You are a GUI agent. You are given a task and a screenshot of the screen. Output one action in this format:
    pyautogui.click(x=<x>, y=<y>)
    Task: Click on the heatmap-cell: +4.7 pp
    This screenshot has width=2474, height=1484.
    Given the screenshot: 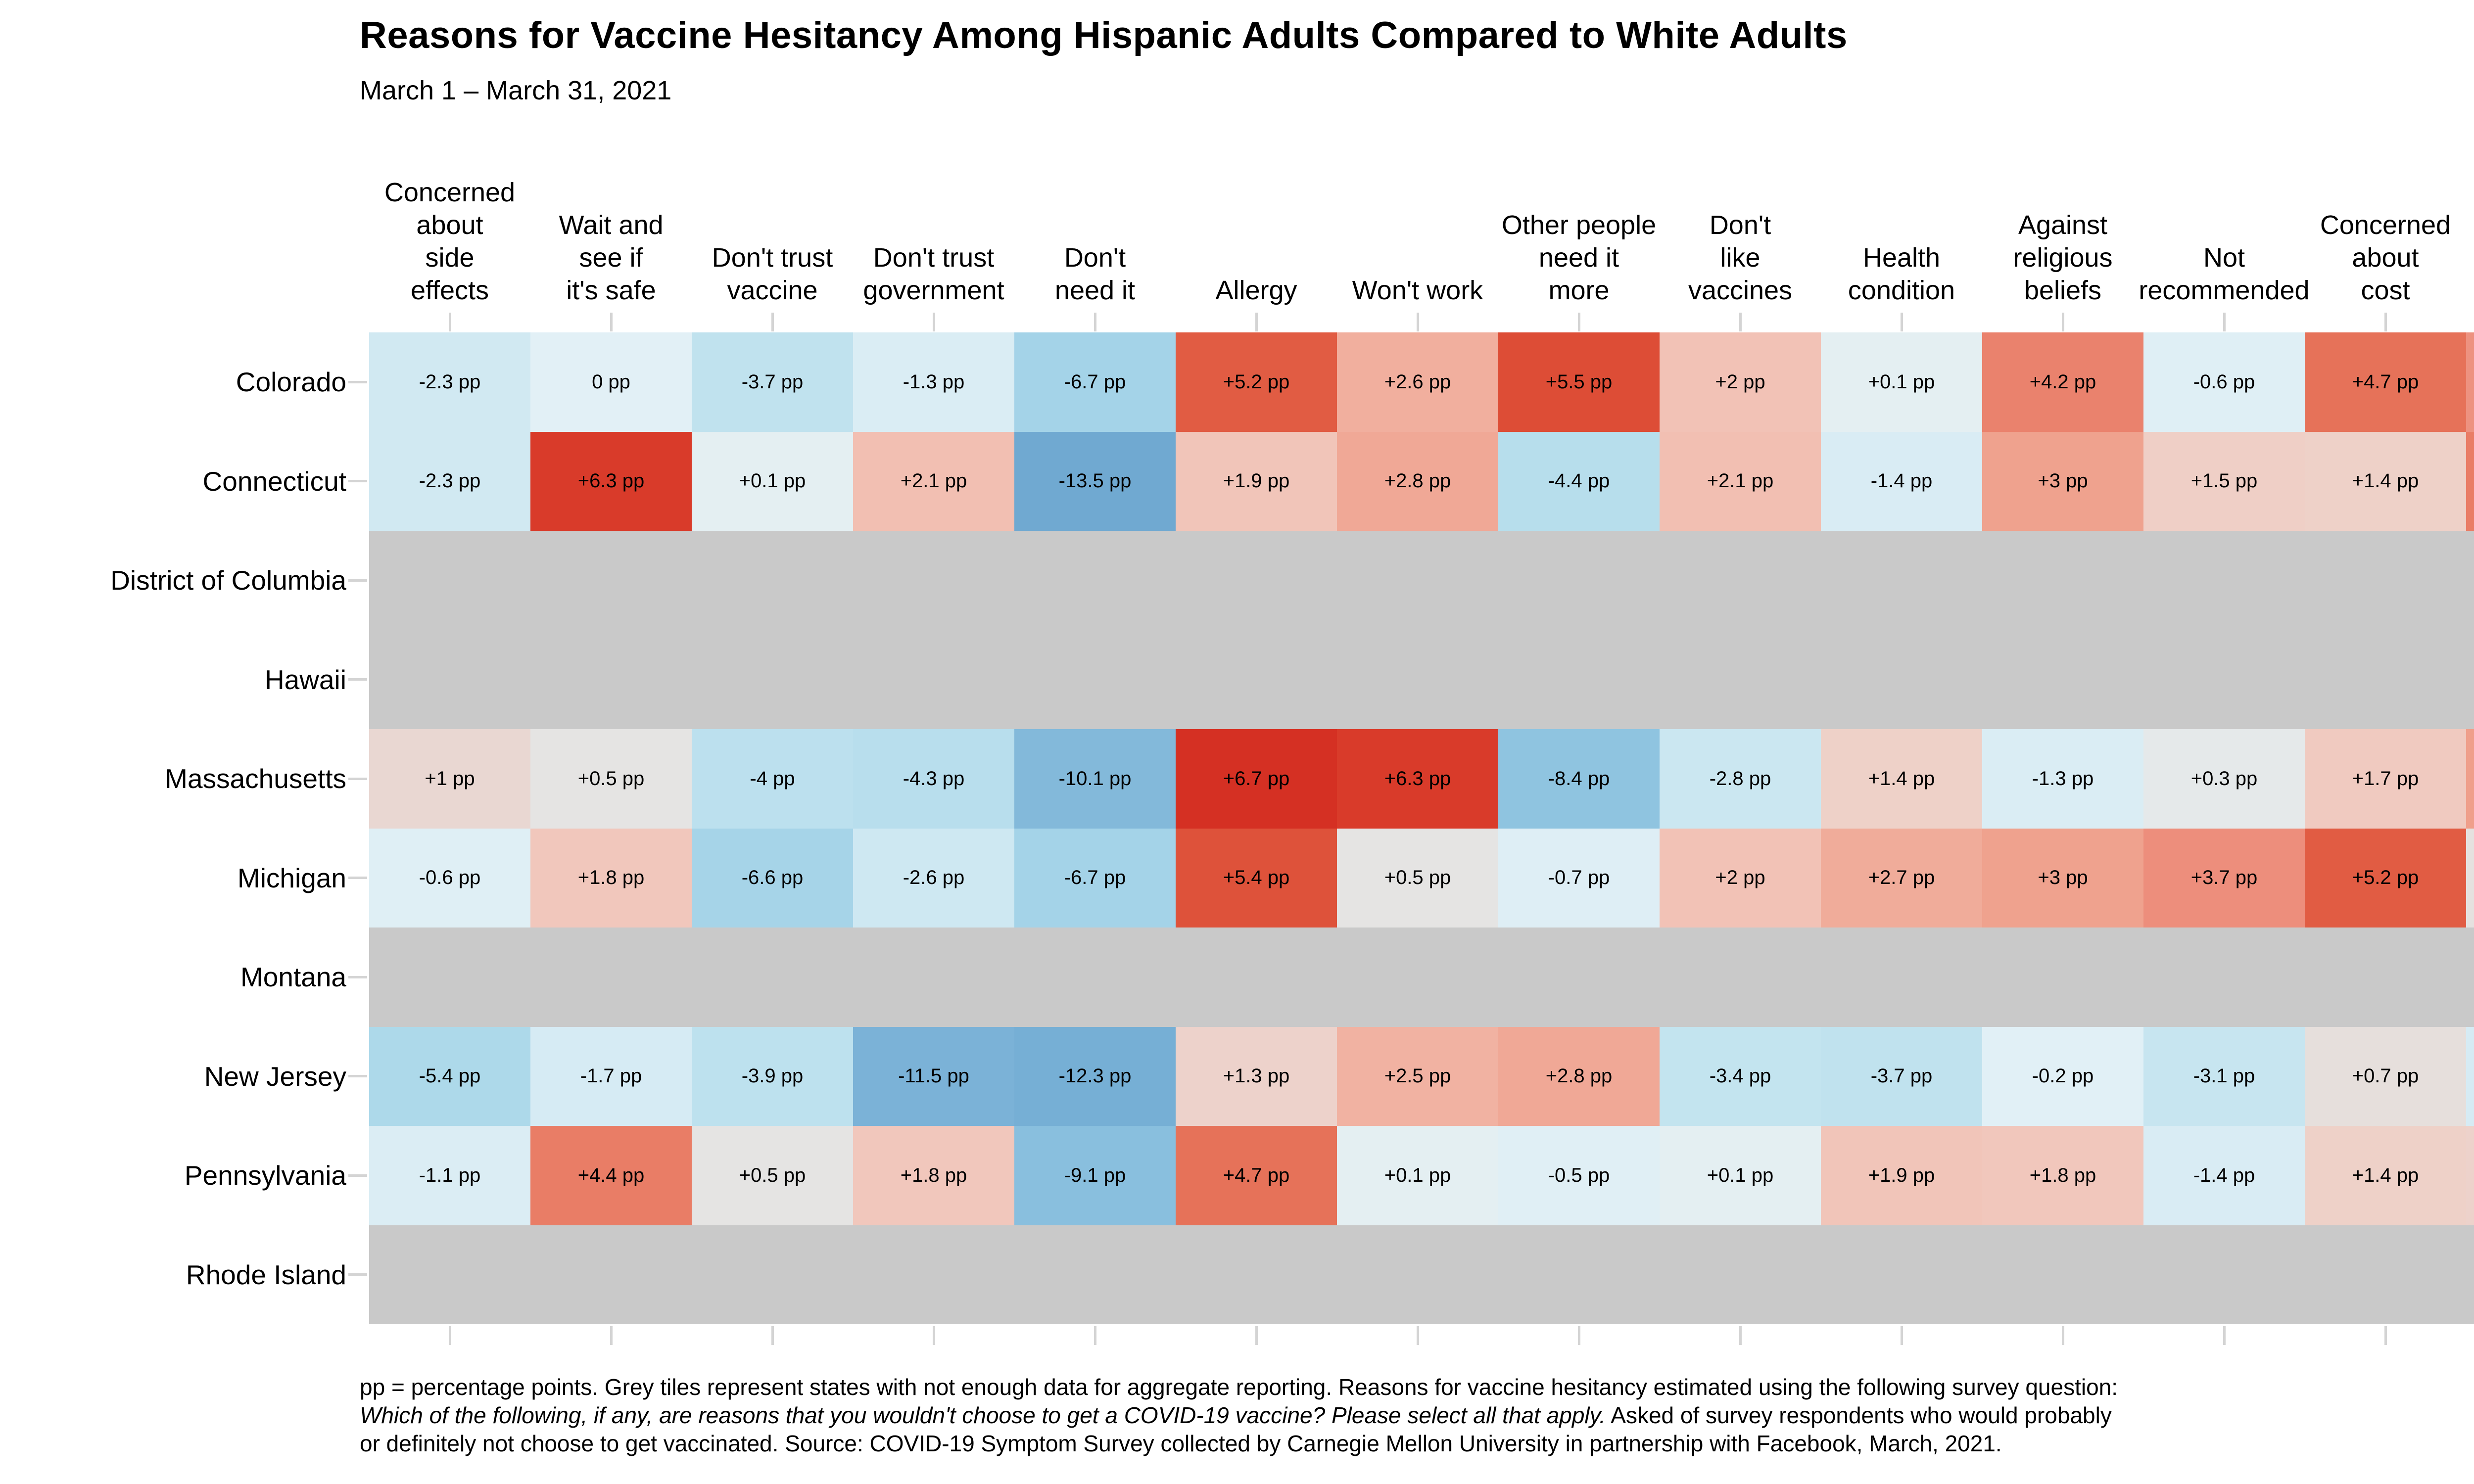 What is the action you would take?
    pyautogui.click(x=2385, y=382)
    